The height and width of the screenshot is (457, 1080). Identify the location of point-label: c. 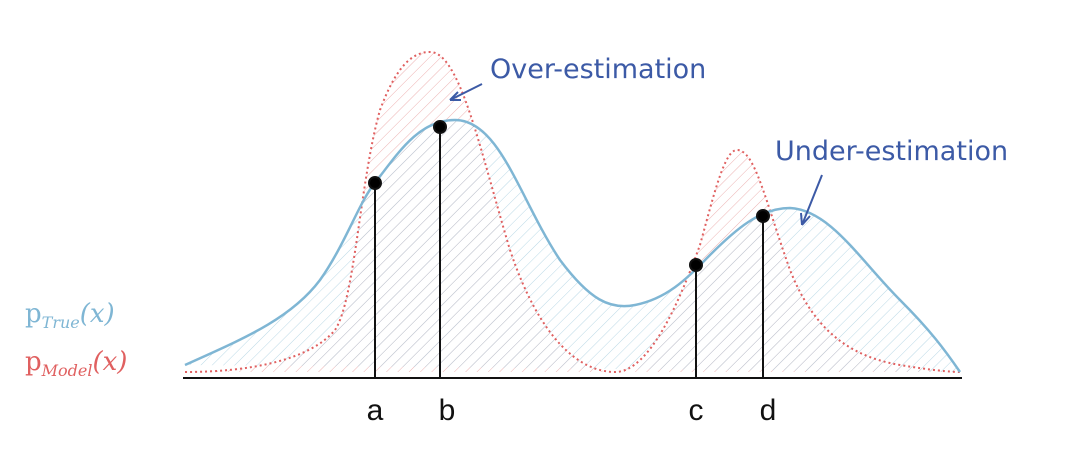
(696, 410).